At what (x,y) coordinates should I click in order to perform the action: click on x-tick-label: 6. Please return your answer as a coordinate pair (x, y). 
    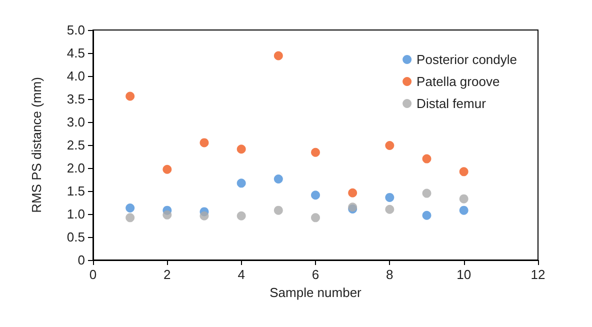
    Looking at the image, I should click on (316, 274).